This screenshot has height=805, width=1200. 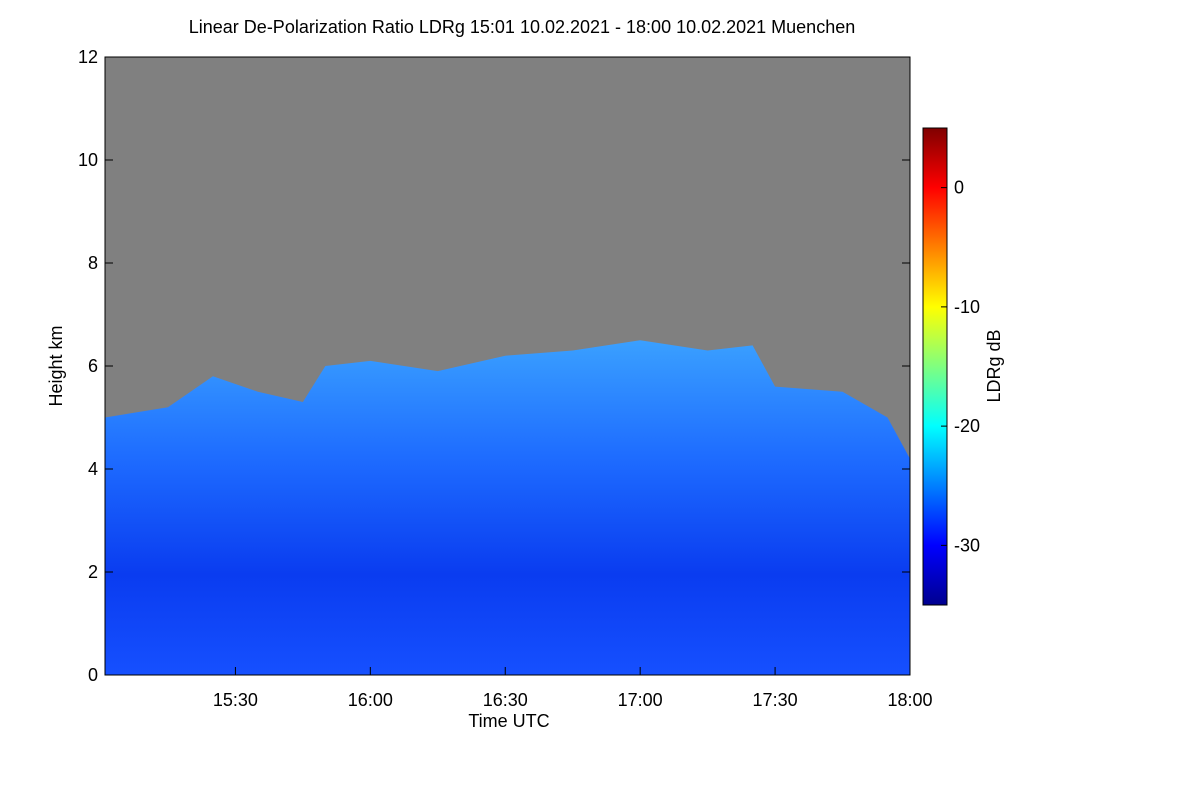 I want to click on colorbar, so click(x=935, y=366).